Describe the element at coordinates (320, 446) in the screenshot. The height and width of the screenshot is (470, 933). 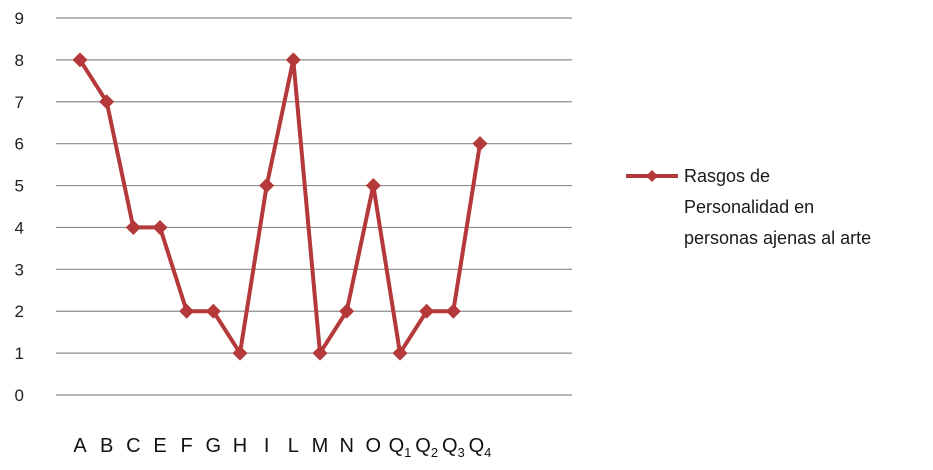
I see `x-tick-label: M` at that location.